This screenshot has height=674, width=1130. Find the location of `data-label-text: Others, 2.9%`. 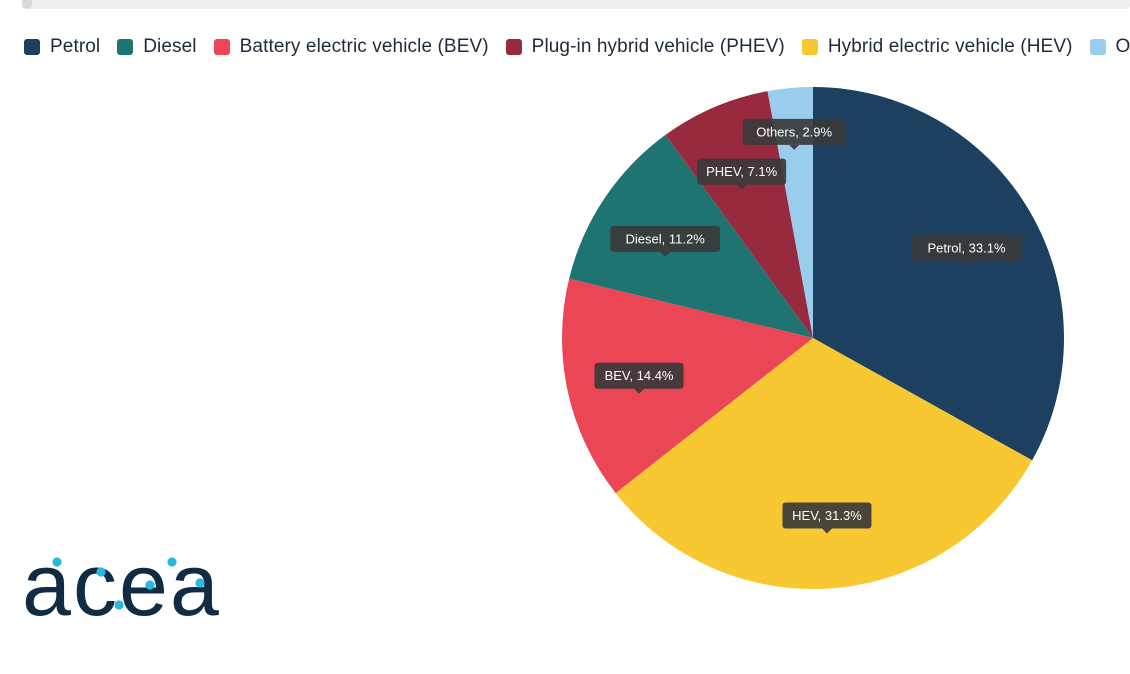

data-label-text: Others, 2.9% is located at coordinates (794, 131).